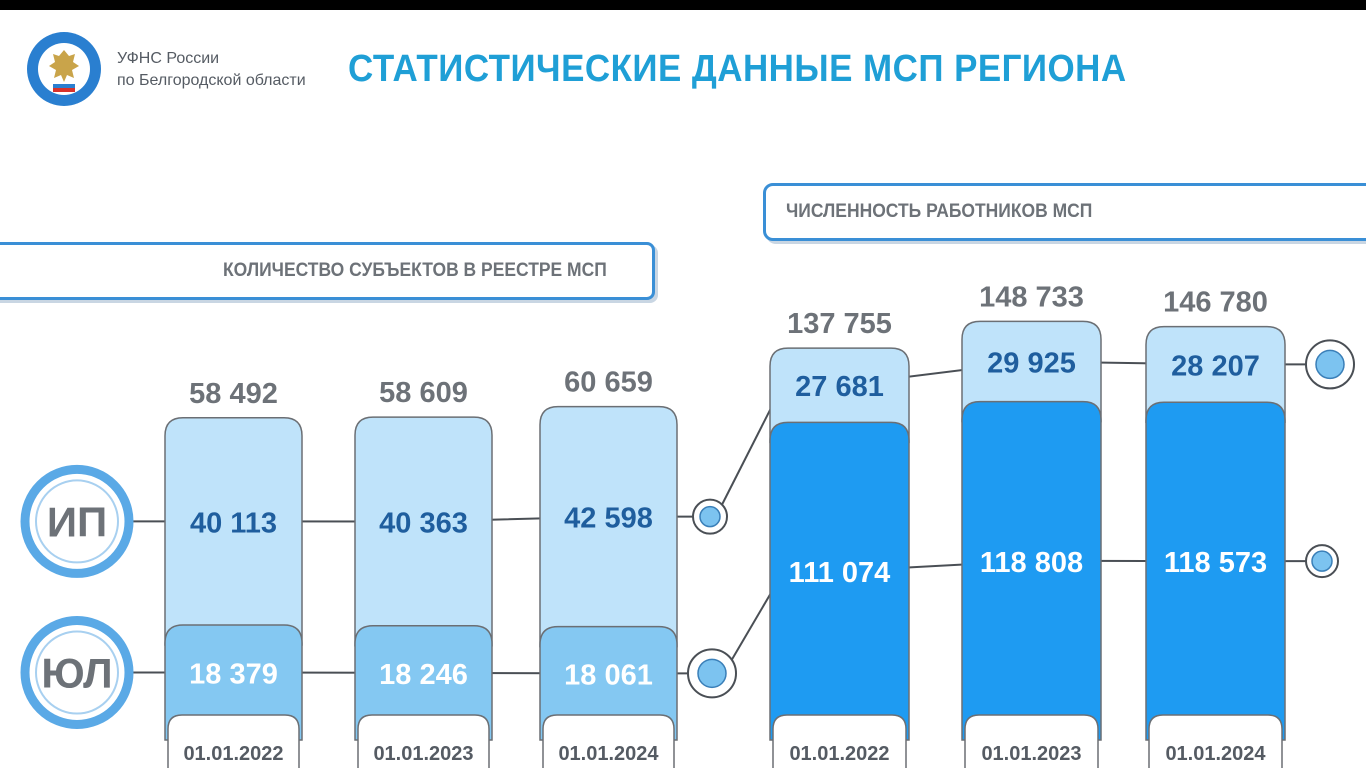  What do you see at coordinates (712, 673) in the screenshot?
I see `marker-ul-entities-inner` at bounding box center [712, 673].